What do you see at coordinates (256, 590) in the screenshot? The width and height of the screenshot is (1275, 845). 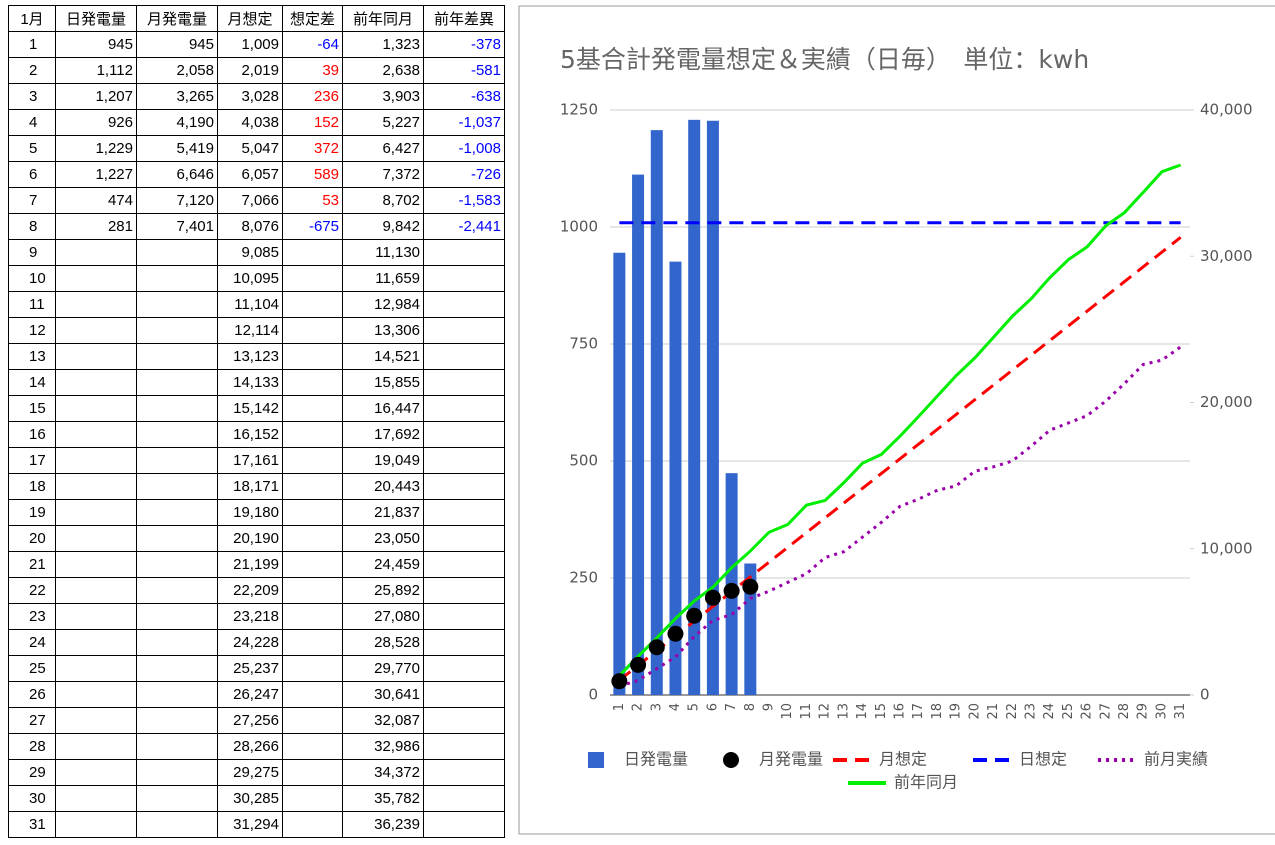 I see `table-row: 22 22,209 25,892` at bounding box center [256, 590].